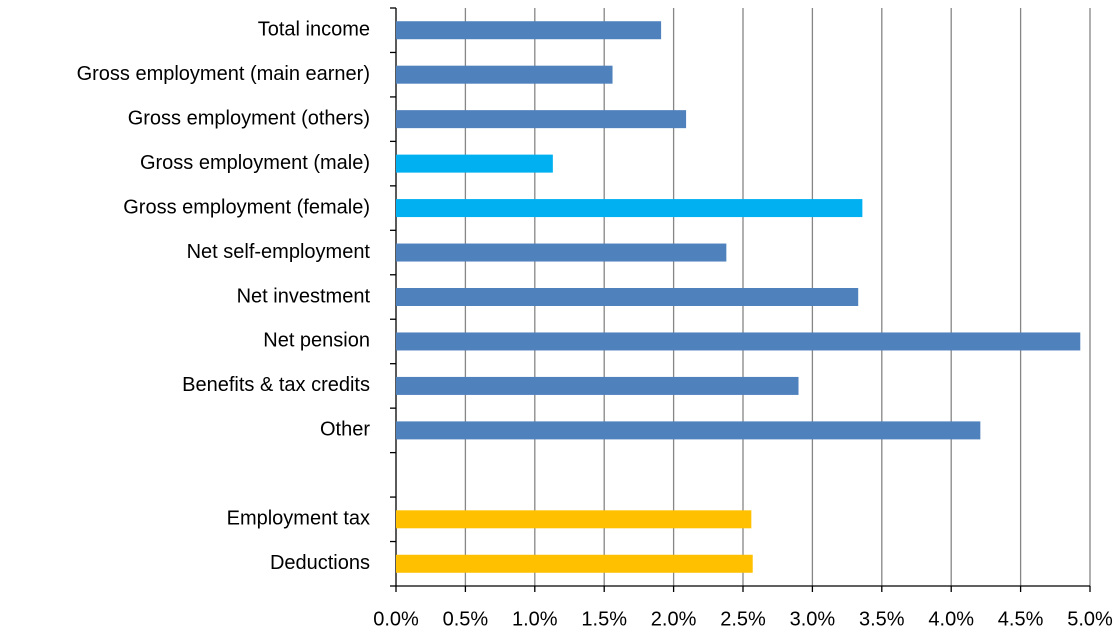 The width and height of the screenshot is (1119, 637). Describe the element at coordinates (298, 519) in the screenshot. I see `y-tick-label: Employment tax` at that location.